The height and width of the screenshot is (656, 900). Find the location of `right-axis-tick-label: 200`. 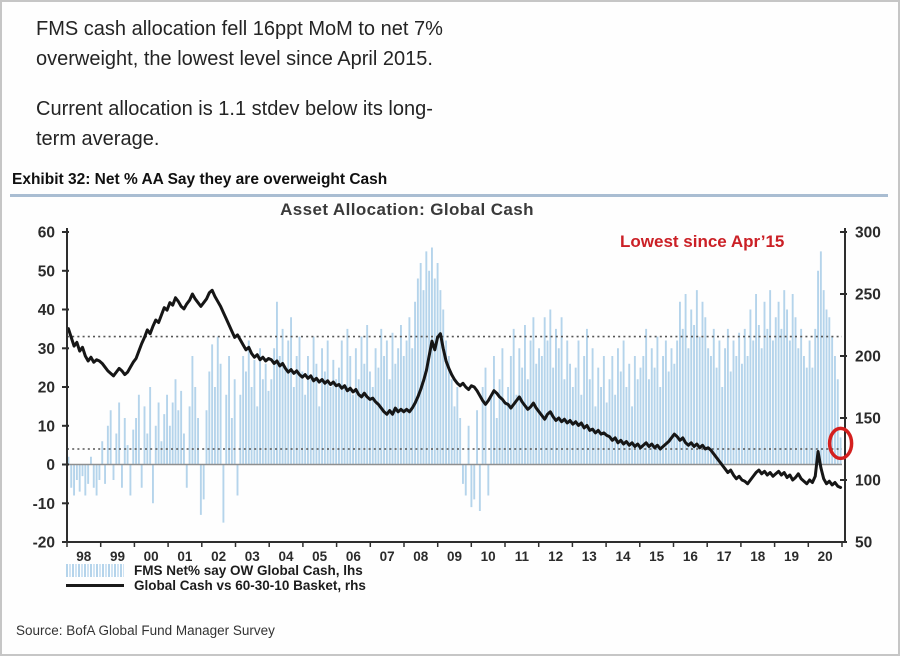

right-axis-tick-label: 200 is located at coordinates (868, 357).